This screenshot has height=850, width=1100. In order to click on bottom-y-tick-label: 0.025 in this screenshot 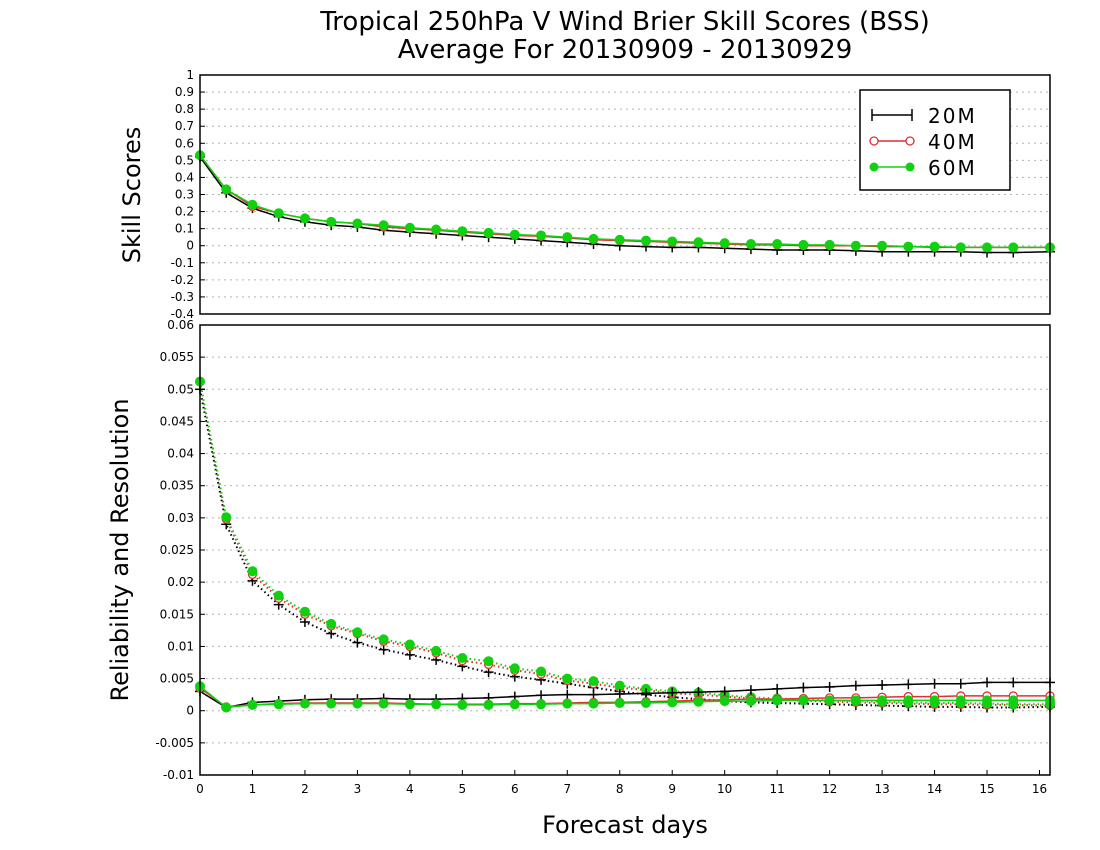, I will do `click(177, 550)`.